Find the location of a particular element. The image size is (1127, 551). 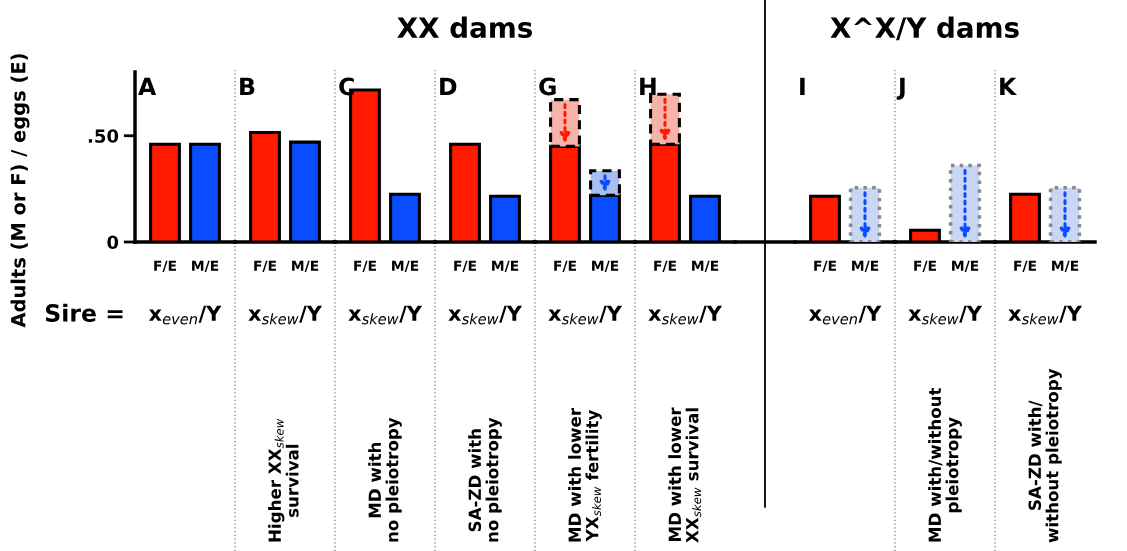

chart-title: D is located at coordinates (448, 86).